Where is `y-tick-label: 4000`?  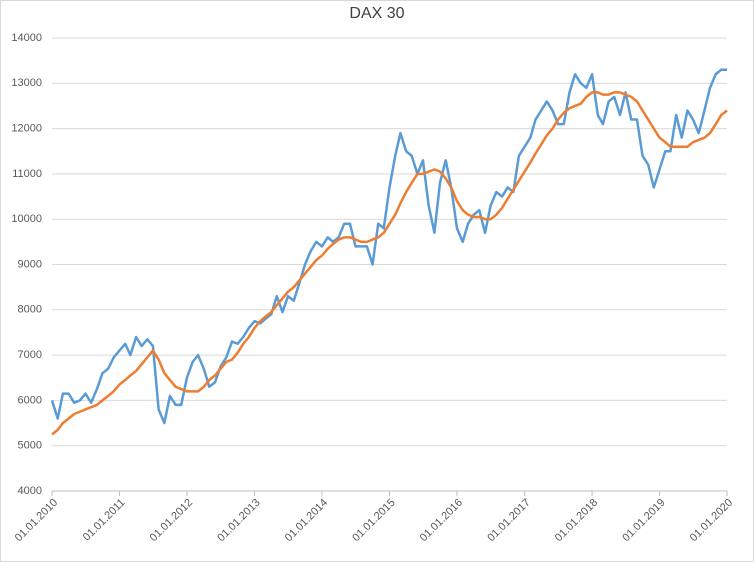 y-tick-label: 4000 is located at coordinates (30, 491).